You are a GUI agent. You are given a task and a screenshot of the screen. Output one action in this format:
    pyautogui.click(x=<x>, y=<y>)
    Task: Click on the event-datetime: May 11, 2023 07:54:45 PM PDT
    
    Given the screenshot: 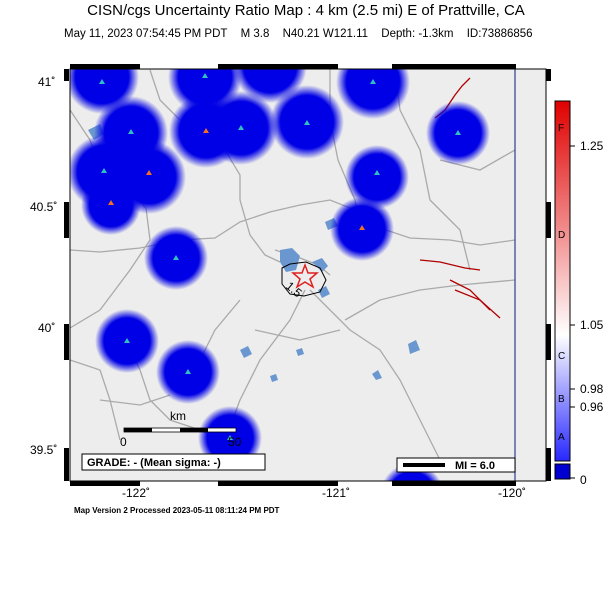 What is the action you would take?
    pyautogui.click(x=146, y=34)
    